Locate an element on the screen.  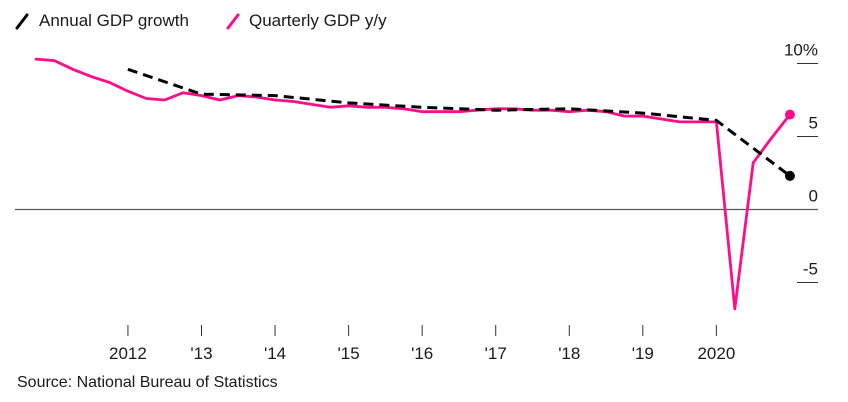
legend: Annual GDP growth Quarterly GDP y/y is located at coordinates (201, 20).